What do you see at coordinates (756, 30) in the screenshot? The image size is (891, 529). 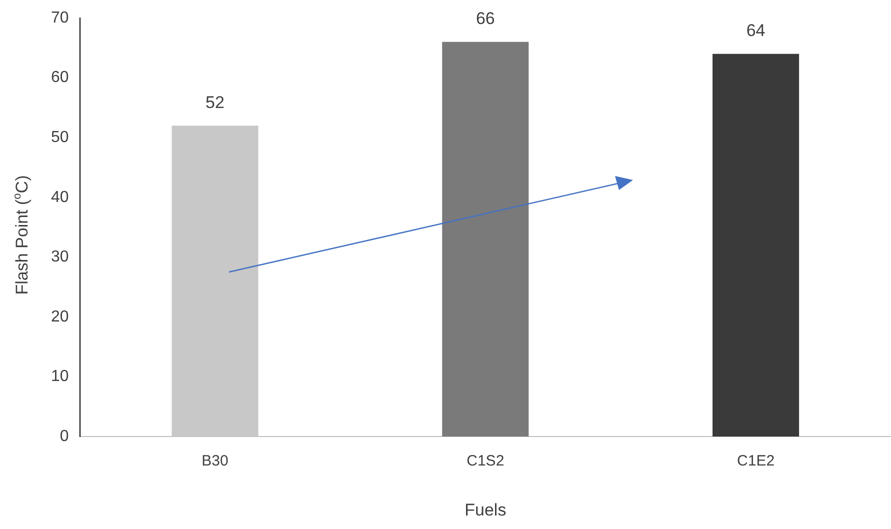 I see `data-label: 64` at bounding box center [756, 30].